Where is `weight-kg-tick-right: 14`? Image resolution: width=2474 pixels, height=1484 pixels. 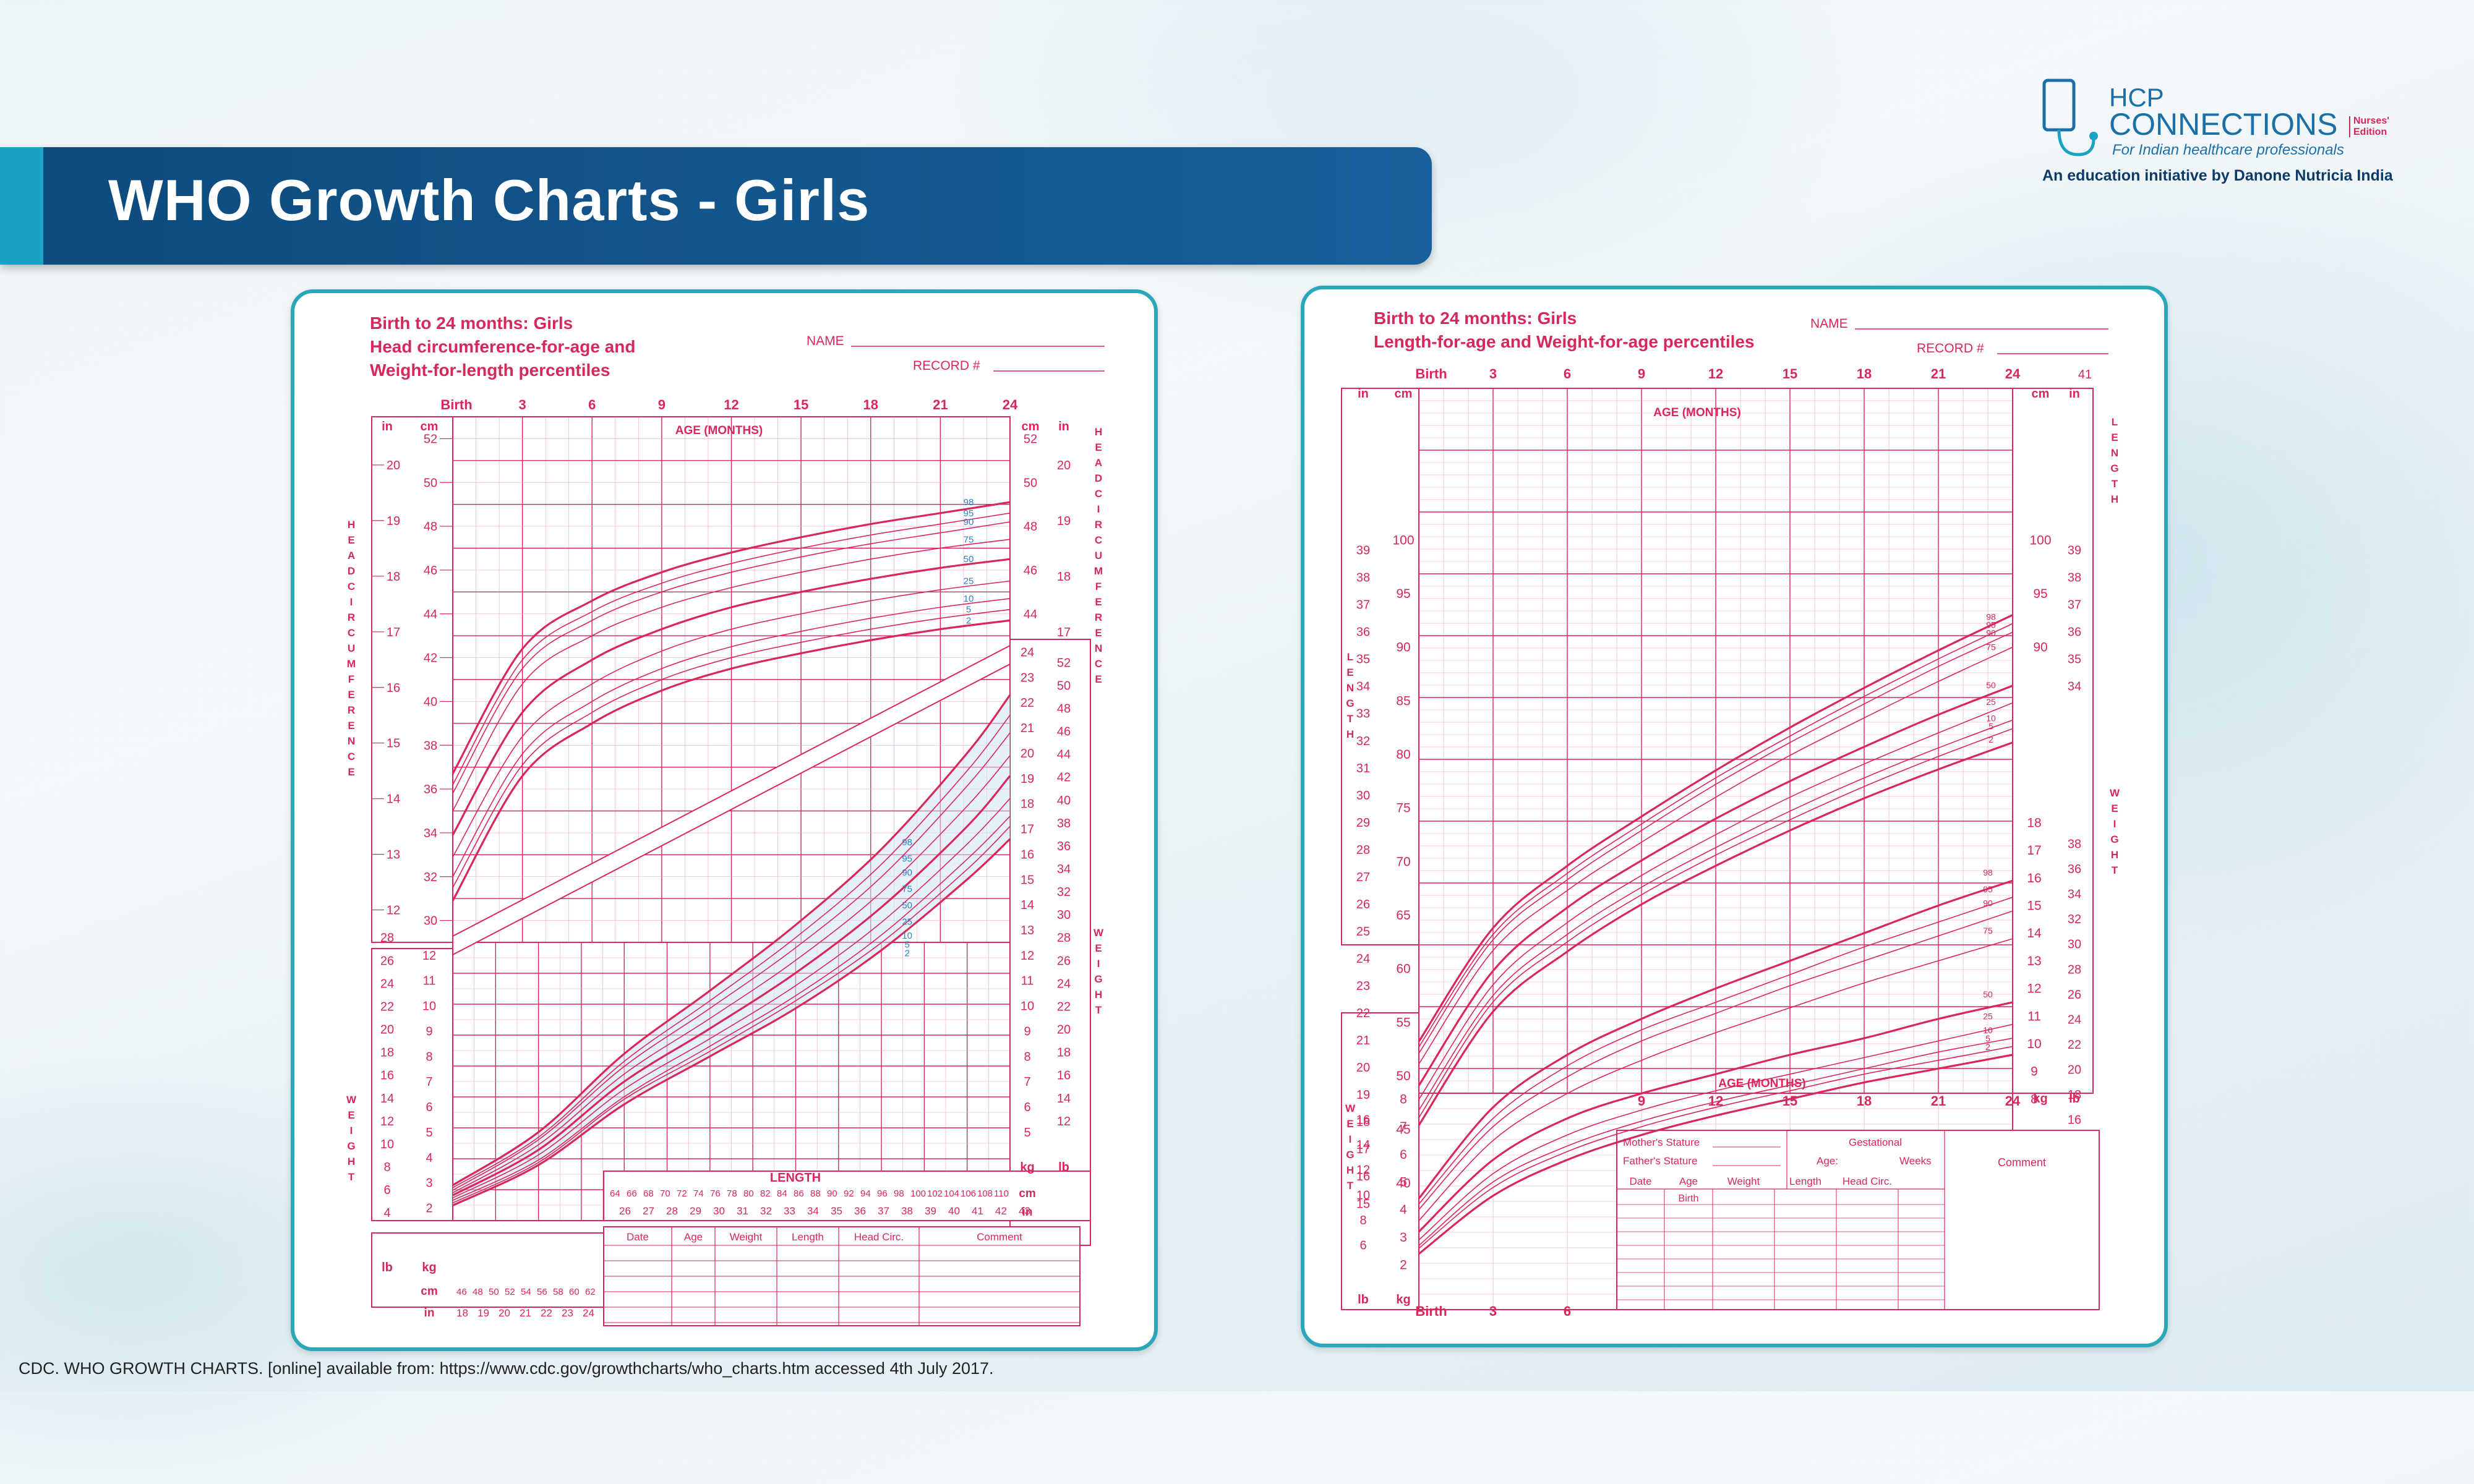
weight-kg-tick-right: 14 is located at coordinates (2035, 933).